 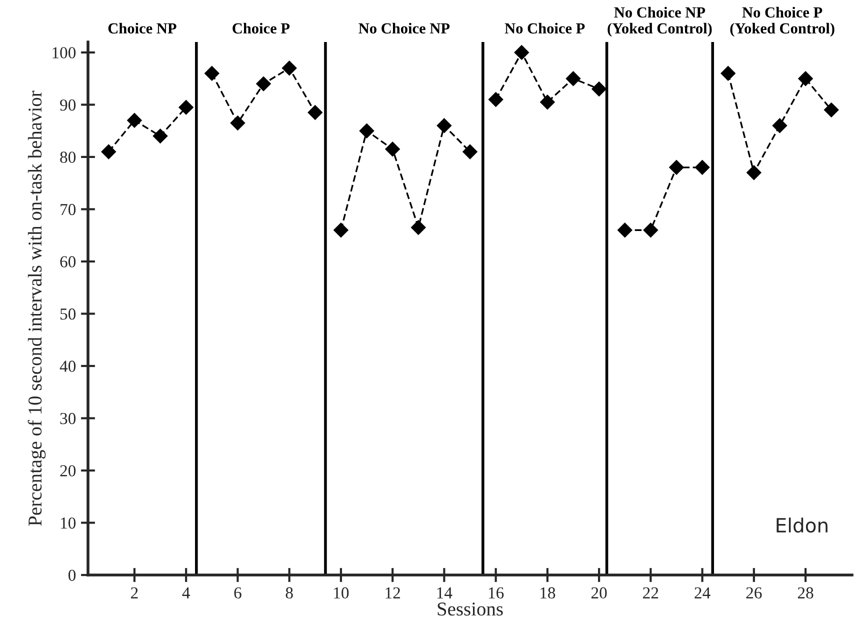 What do you see at coordinates (238, 593) in the screenshot?
I see `x-tick-label: 6` at bounding box center [238, 593].